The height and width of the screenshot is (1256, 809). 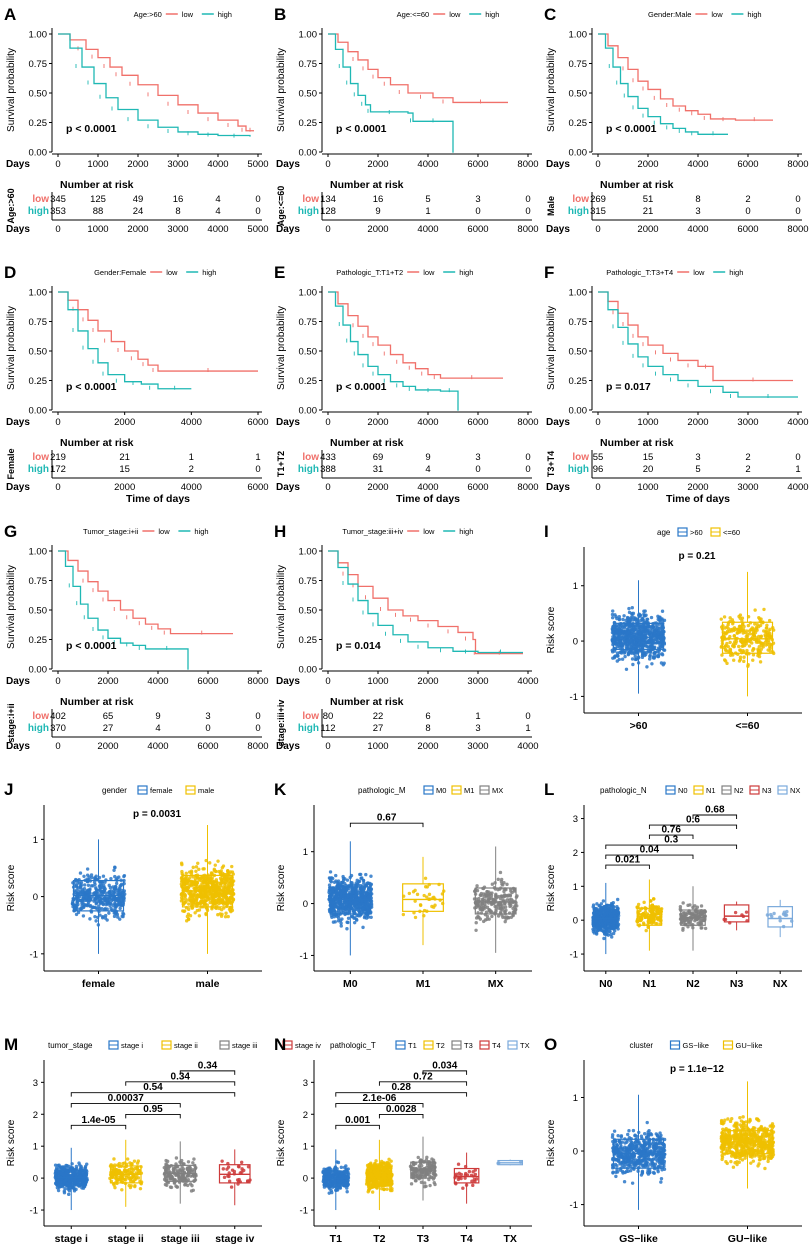 I want to click on legend-label: male, so click(x=206, y=790).